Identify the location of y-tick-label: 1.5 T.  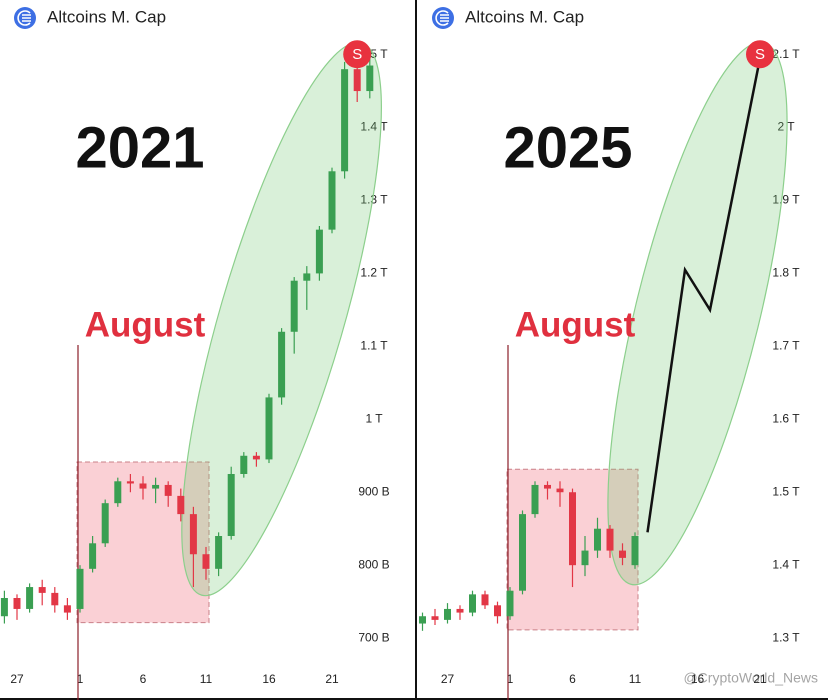
(786, 491).